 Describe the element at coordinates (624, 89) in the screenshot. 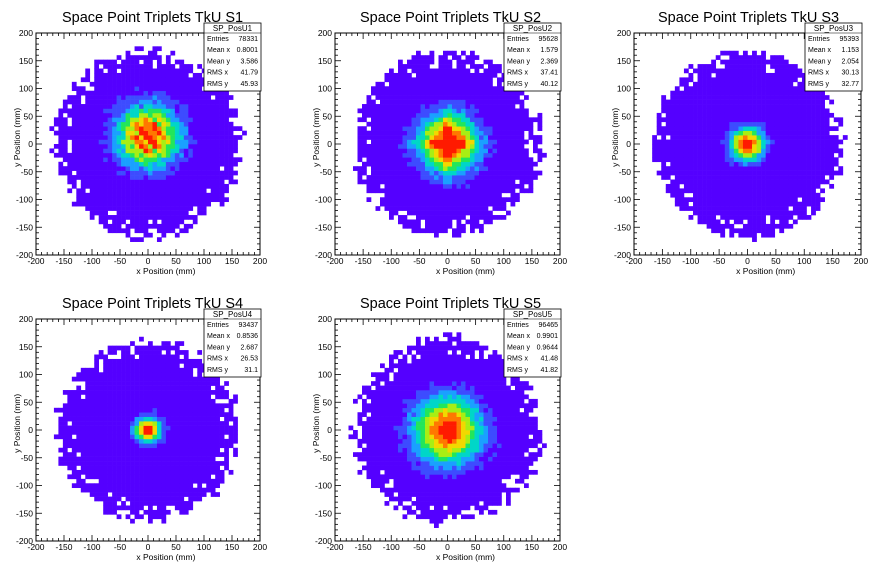

I see `y-tick-label: 100` at that location.